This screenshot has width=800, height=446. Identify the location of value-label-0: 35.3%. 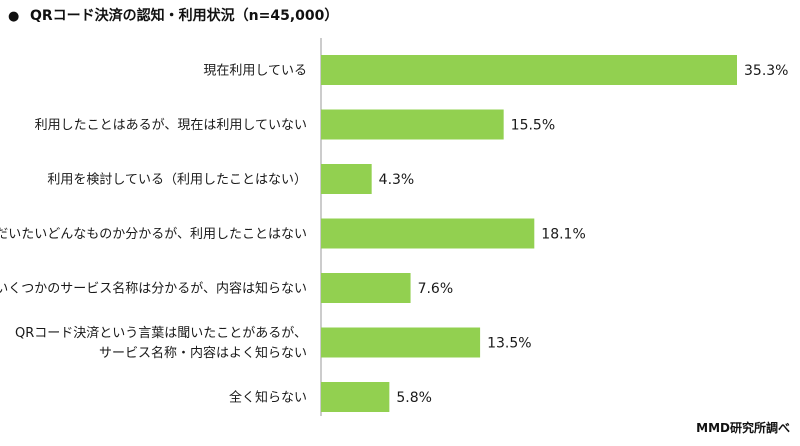
(766, 71).